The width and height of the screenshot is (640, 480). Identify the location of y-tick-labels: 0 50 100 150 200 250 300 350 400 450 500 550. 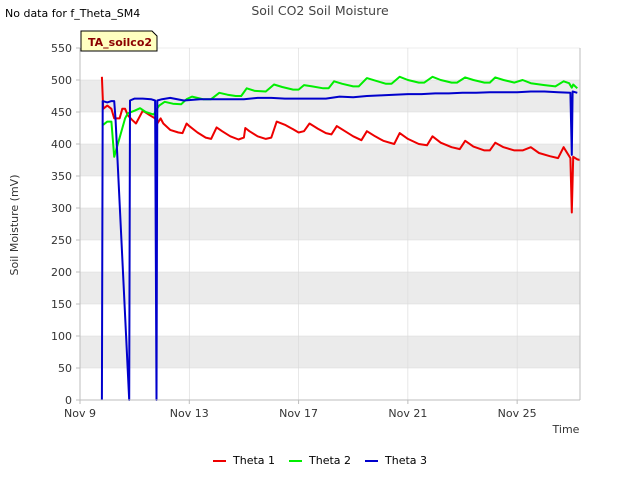
(65, 224).